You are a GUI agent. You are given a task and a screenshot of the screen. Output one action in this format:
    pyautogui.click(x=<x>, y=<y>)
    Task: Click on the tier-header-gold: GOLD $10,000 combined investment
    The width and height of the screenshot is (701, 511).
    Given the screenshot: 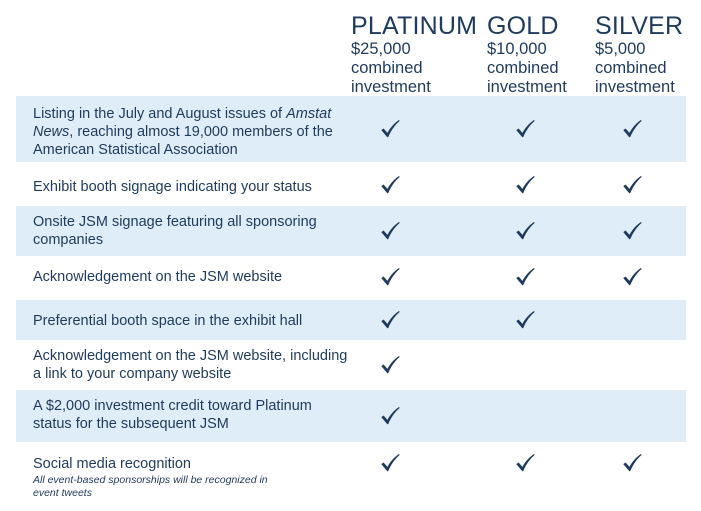 What is the action you would take?
    pyautogui.click(x=527, y=54)
    